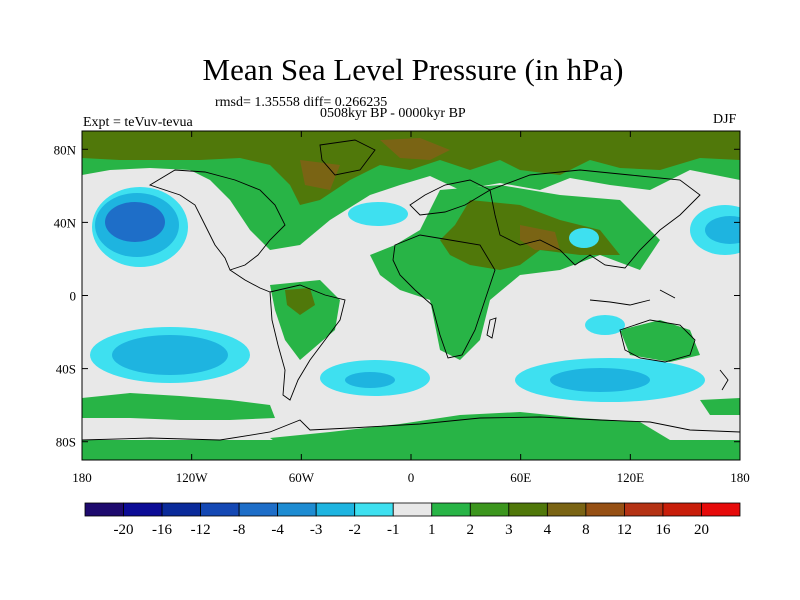 The height and width of the screenshot is (600, 800). I want to click on coast-central-america, so click(250, 281).